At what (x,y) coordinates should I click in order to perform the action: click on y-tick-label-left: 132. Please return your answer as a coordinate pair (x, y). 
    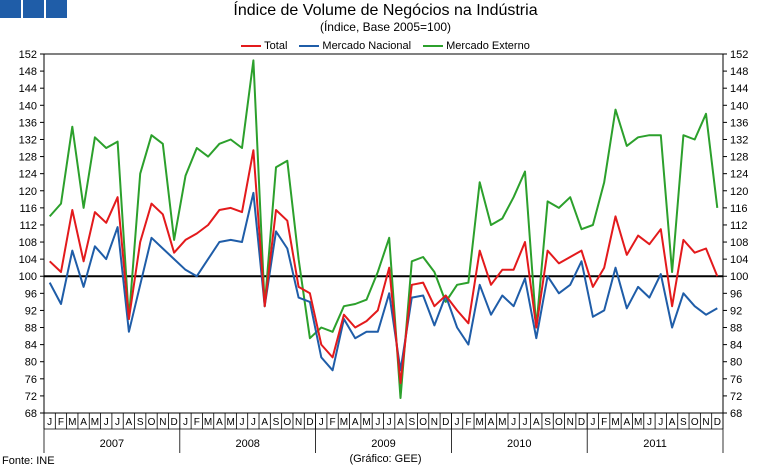
    Looking at the image, I should click on (28, 140).